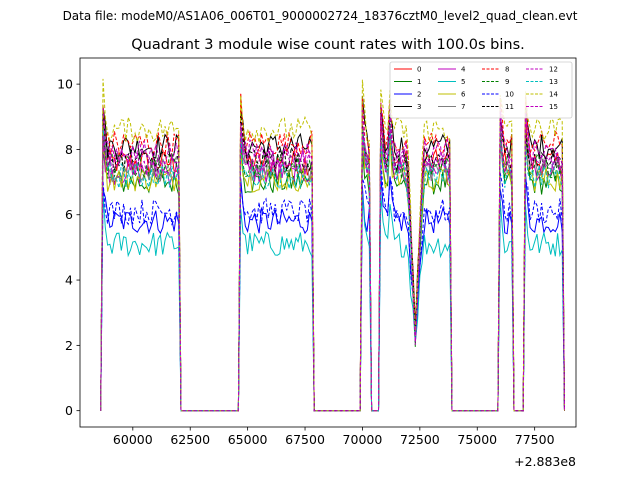  What do you see at coordinates (545, 461) in the screenshot?
I see `x-offset-label: +2.883e8` at bounding box center [545, 461].